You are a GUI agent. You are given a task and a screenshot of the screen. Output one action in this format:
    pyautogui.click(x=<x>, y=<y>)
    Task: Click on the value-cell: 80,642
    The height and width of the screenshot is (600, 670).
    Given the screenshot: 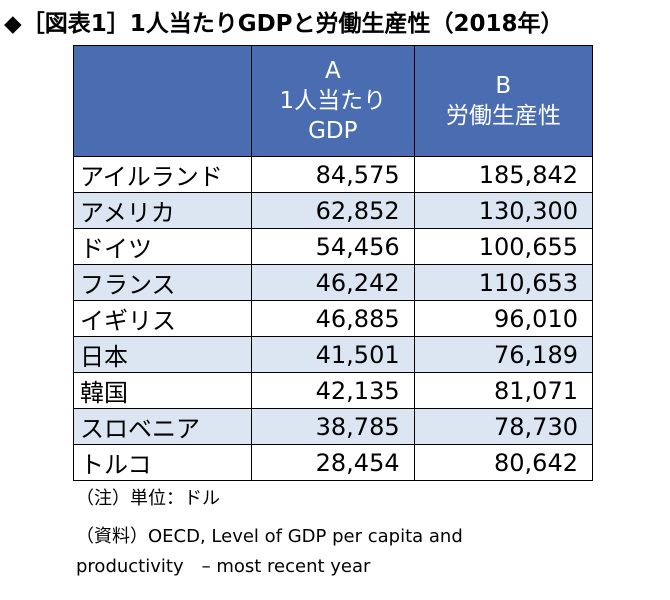 What is the action you would take?
    pyautogui.click(x=503, y=462)
    